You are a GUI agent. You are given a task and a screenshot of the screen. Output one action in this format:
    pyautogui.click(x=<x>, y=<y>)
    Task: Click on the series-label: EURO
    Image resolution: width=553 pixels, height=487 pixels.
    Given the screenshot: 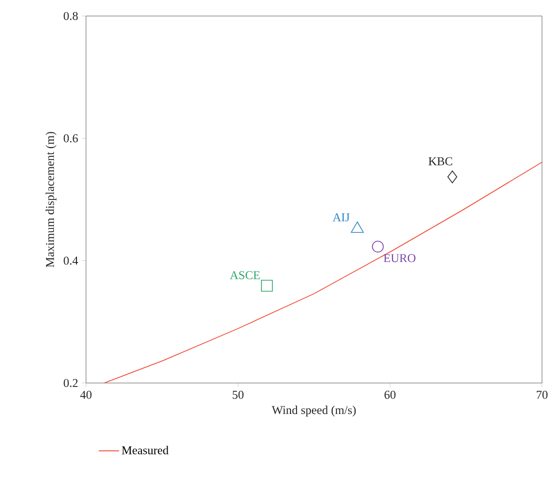 What is the action you would take?
    pyautogui.click(x=400, y=258)
    